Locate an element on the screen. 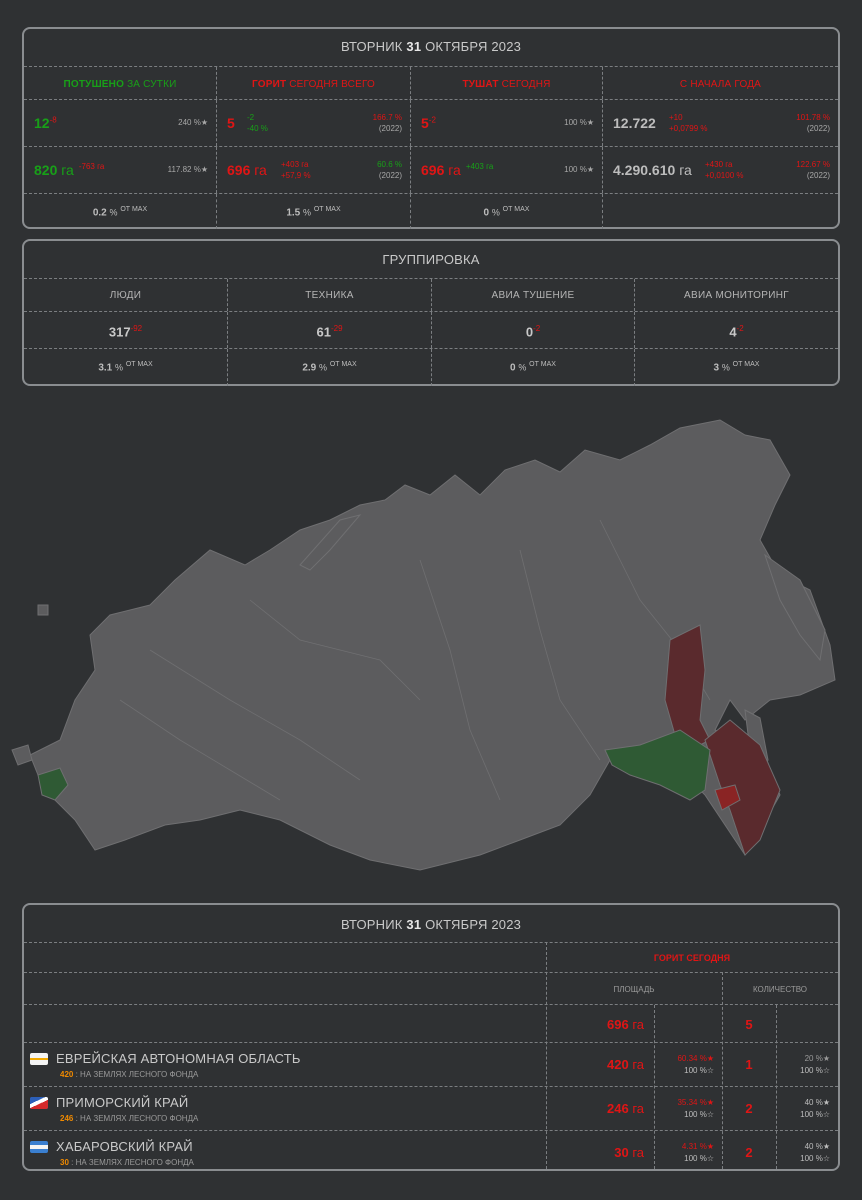 Image resolution: width=862 pixels, height=1200 pixels. group-aviation-monitoring-max: 3 % ОТ MAX is located at coordinates (736, 367).